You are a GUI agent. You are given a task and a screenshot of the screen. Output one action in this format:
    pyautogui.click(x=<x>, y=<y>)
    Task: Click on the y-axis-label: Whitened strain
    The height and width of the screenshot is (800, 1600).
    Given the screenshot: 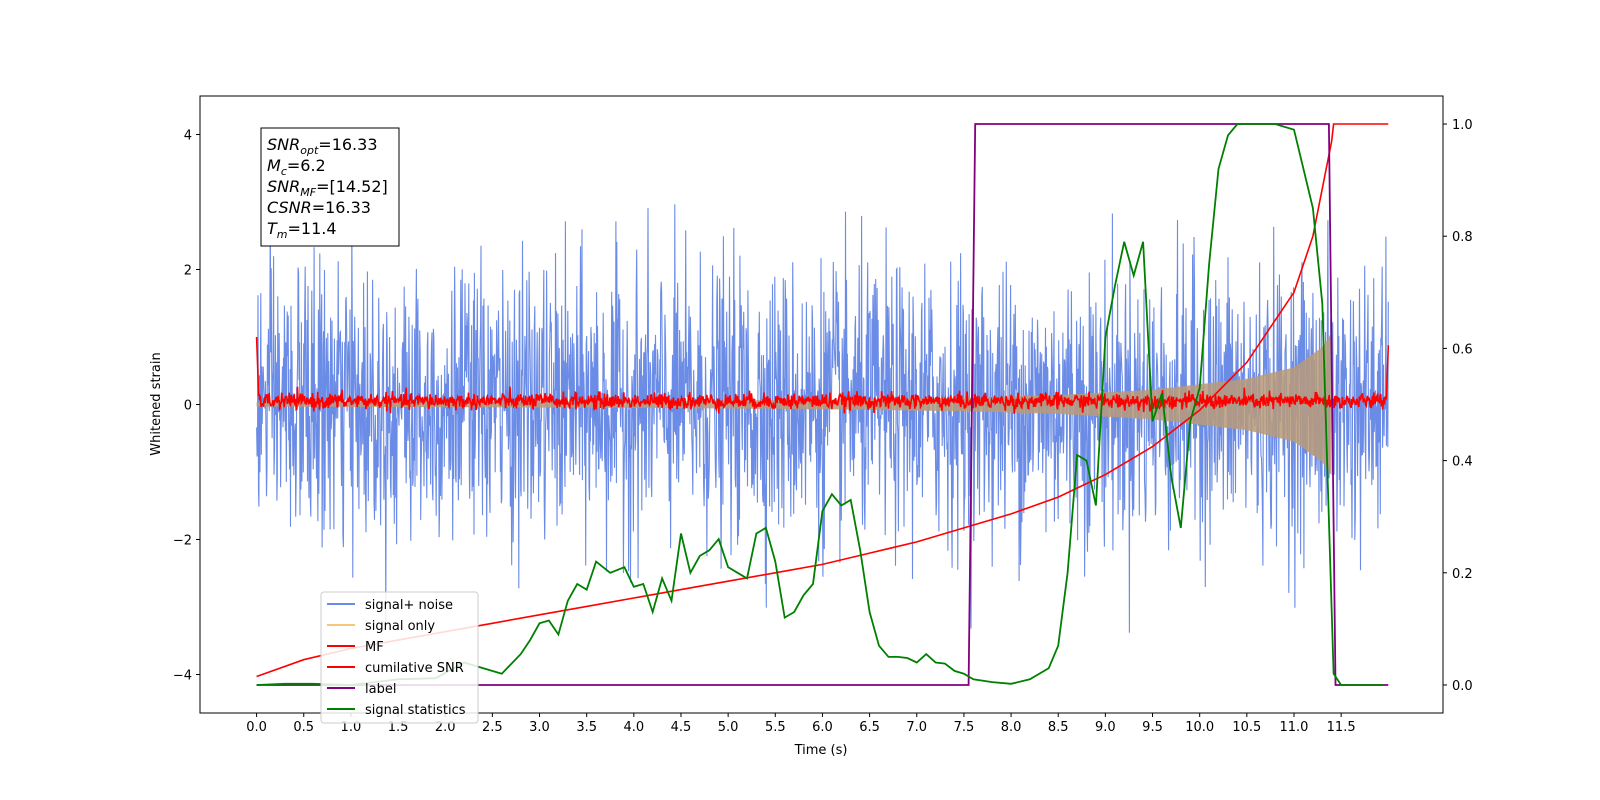 What is the action you would take?
    pyautogui.click(x=156, y=403)
    